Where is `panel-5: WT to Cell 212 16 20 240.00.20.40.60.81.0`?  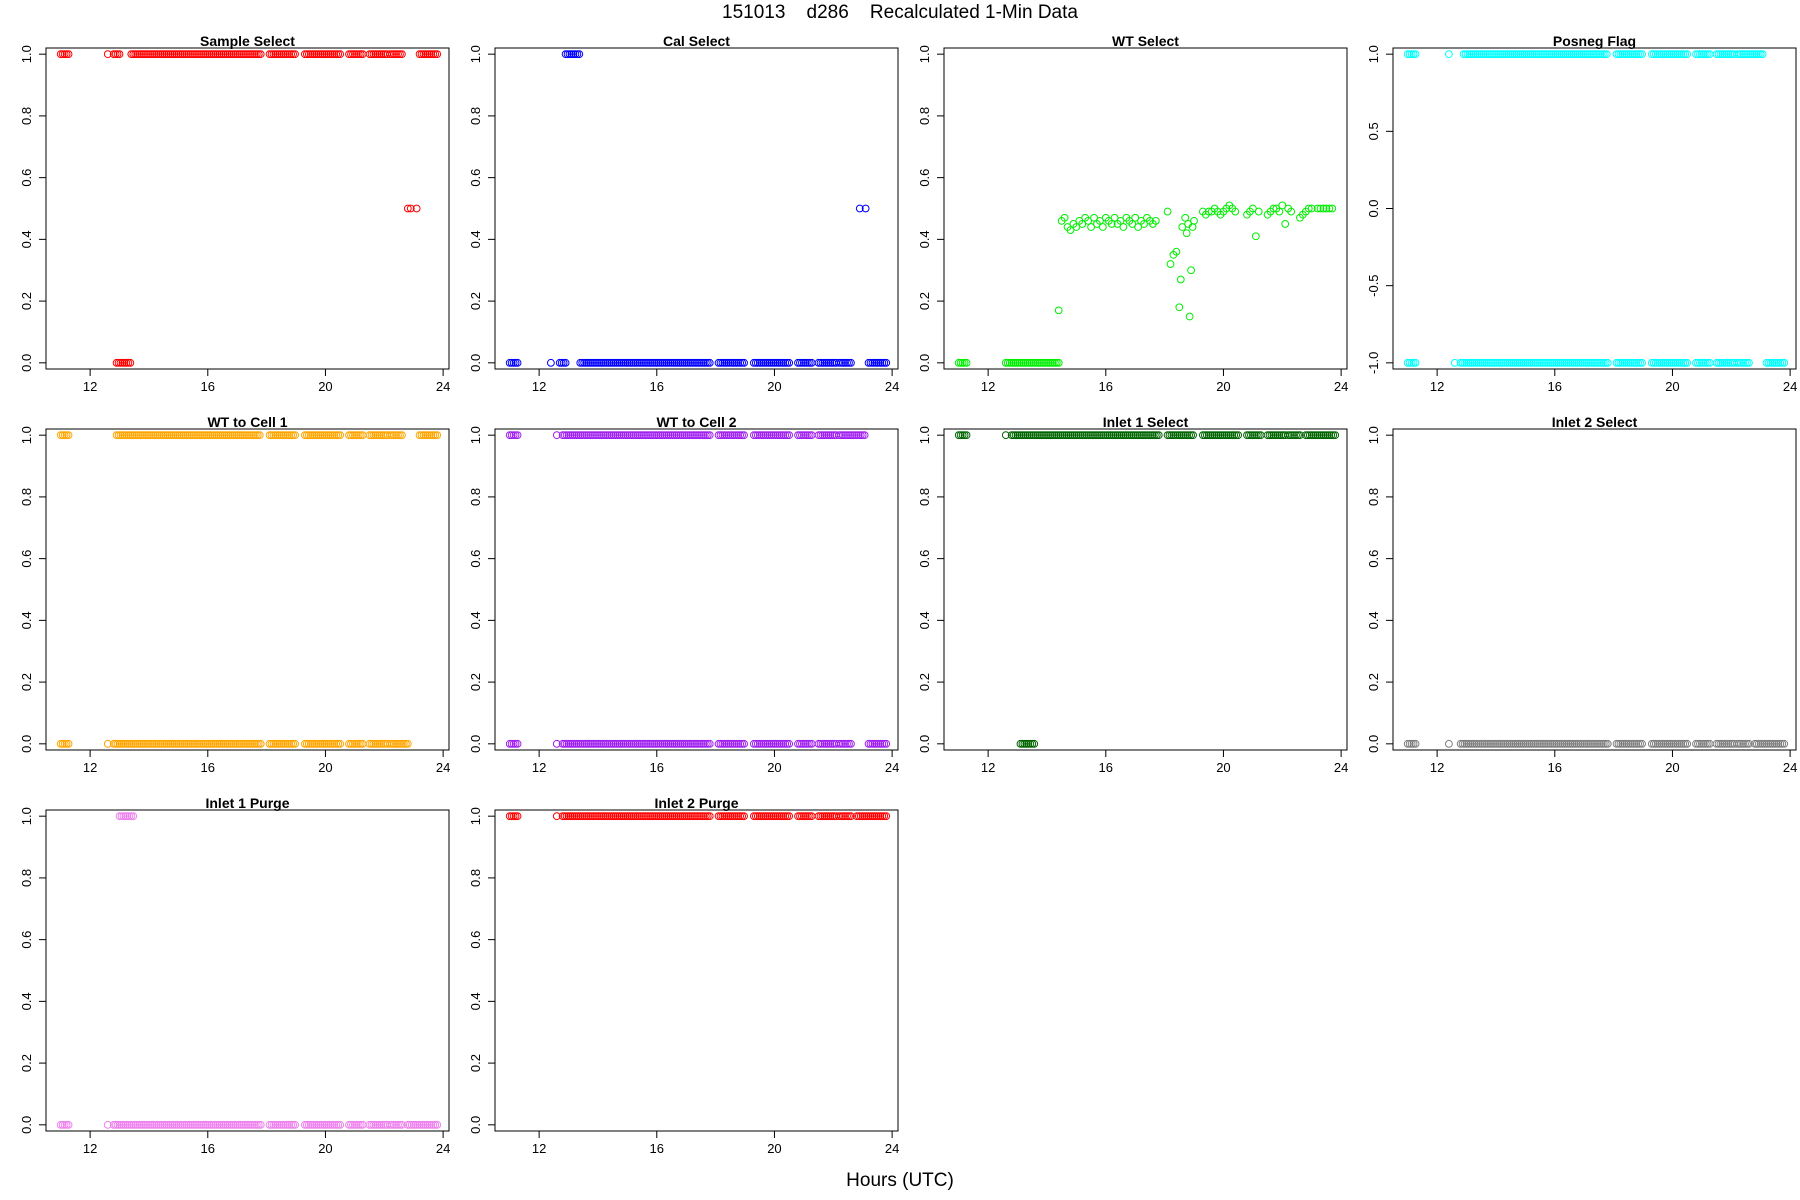
panel-5: WT to Cell 212 16 20 240.00.20.40.60.81.0 is located at coordinates (683, 594).